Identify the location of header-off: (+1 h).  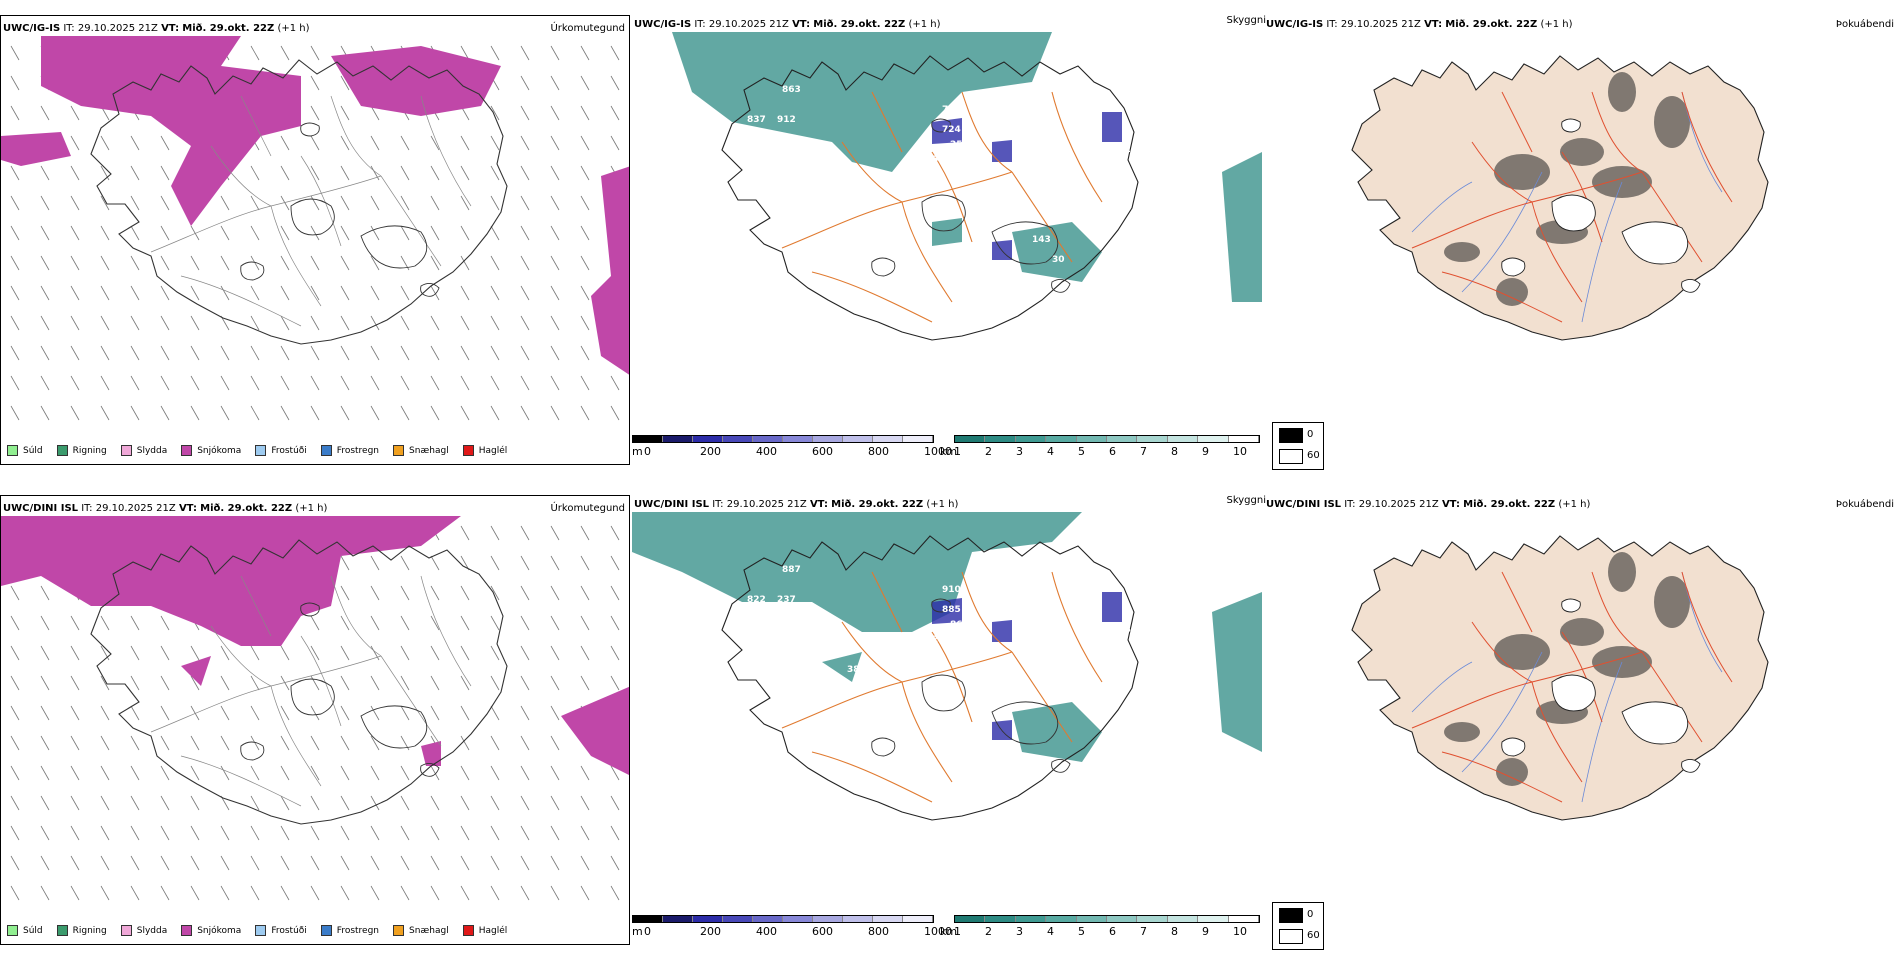
(1556, 24).